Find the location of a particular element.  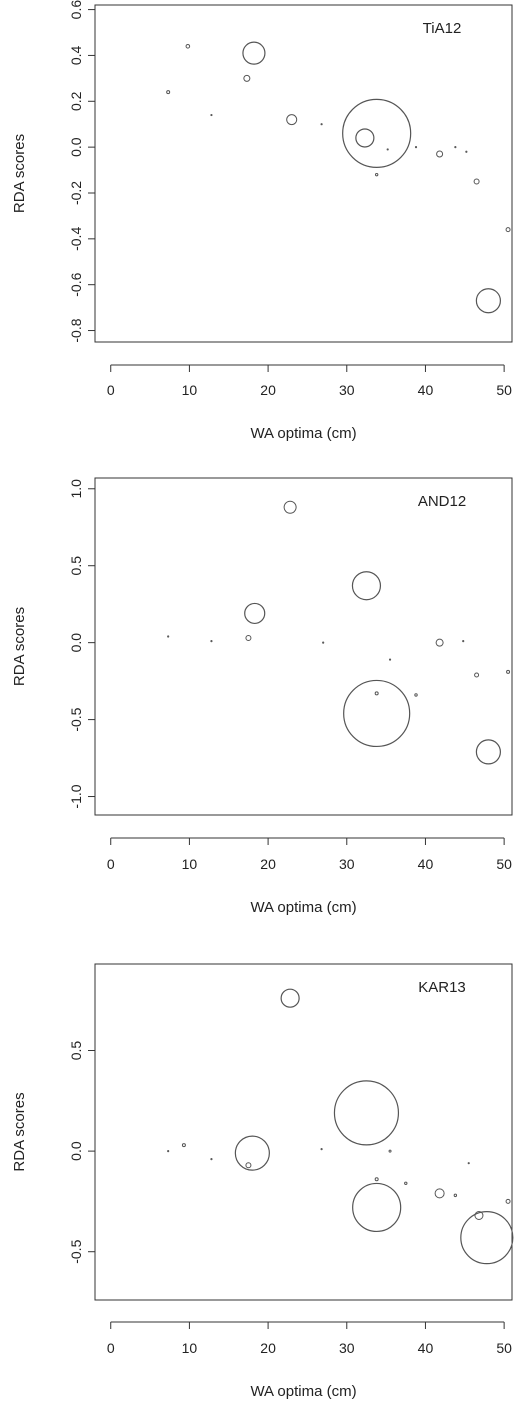

y-tick-label: -1.0 is located at coordinates (76, 796).